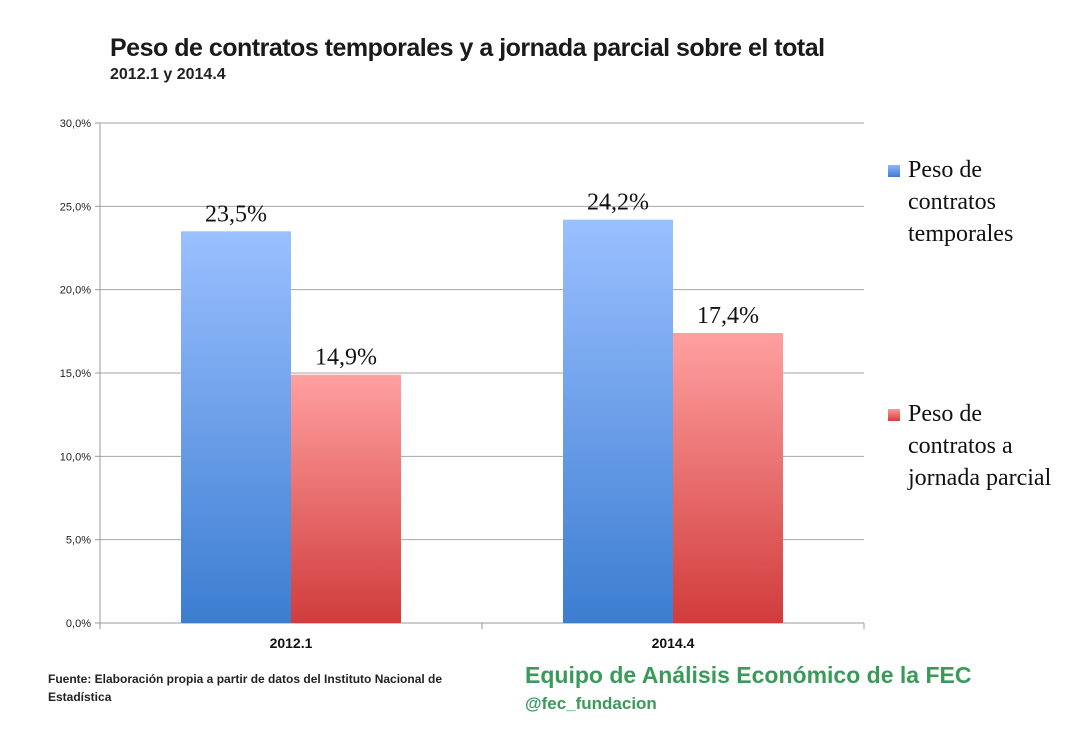 Image resolution: width=1076 pixels, height=739 pixels. Describe the element at coordinates (75, 374) in the screenshot. I see `y-tick-label: 15,0%` at that location.